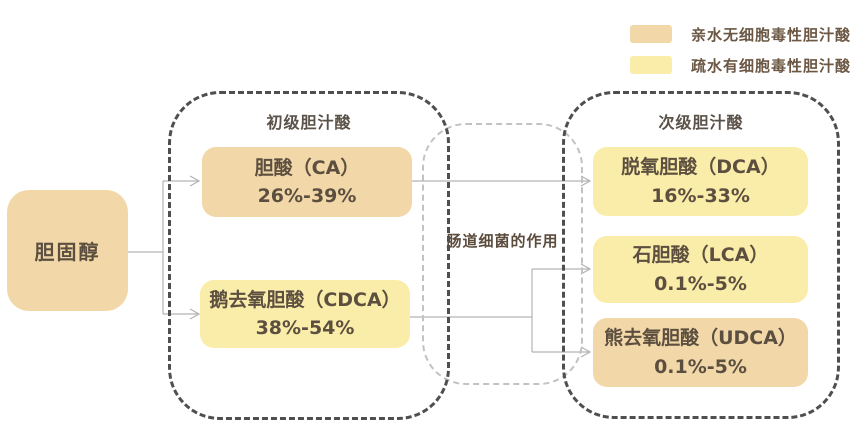 This screenshot has width=850, height=433. Describe the element at coordinates (305, 328) in the screenshot. I see `node-cdca-range: 38%-54%` at that location.